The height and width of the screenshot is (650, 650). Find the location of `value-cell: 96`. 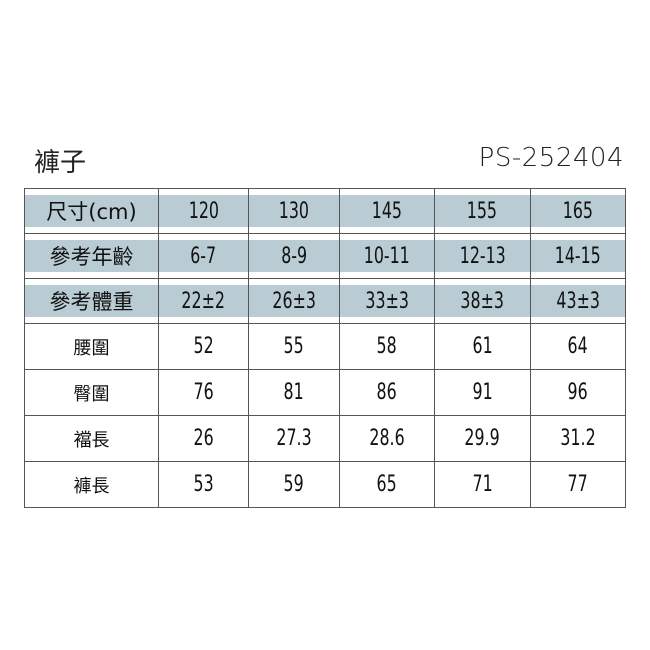

value-cell: 96 is located at coordinates (577, 392).